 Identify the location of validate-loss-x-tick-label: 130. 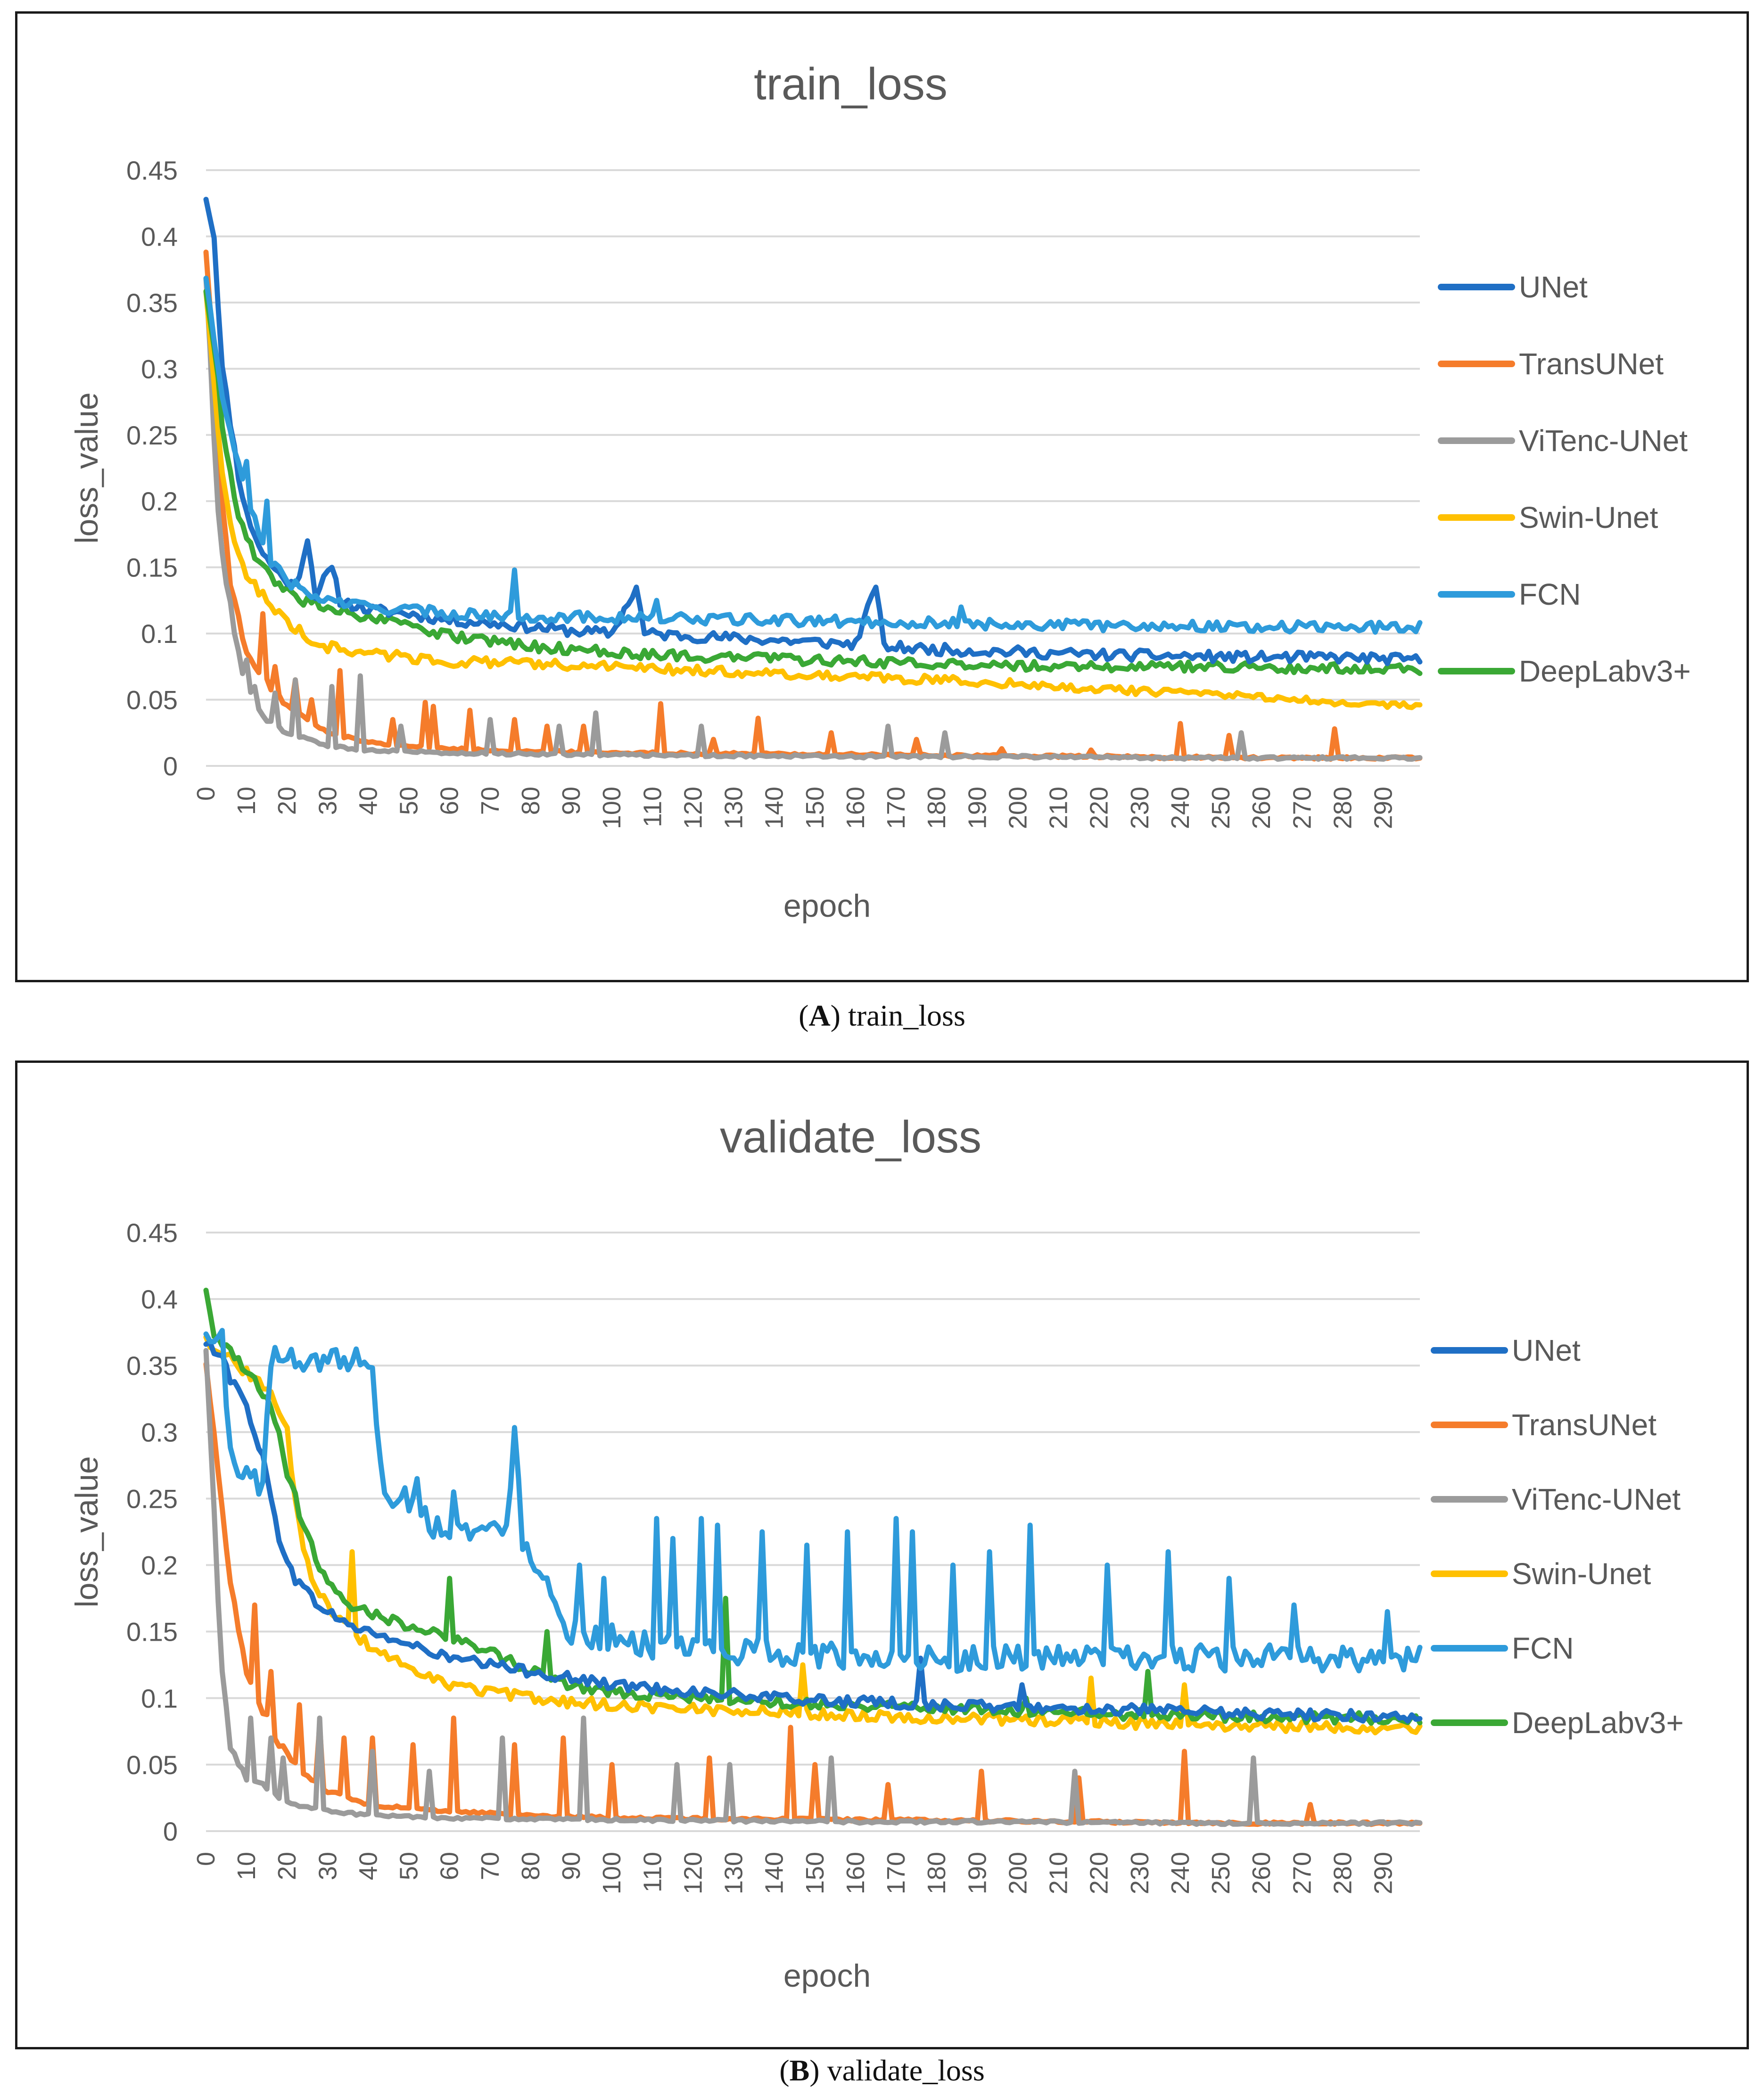
(734, 1873).